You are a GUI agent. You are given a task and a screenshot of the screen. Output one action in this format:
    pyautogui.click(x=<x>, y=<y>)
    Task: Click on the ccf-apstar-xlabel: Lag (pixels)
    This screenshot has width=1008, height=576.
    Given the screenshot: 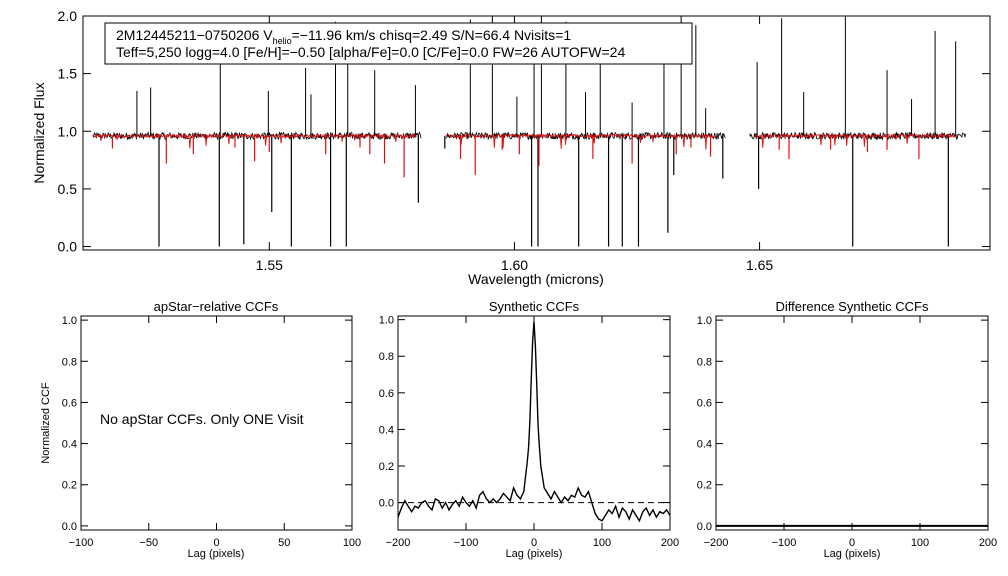 What is the action you would take?
    pyautogui.click(x=216, y=554)
    